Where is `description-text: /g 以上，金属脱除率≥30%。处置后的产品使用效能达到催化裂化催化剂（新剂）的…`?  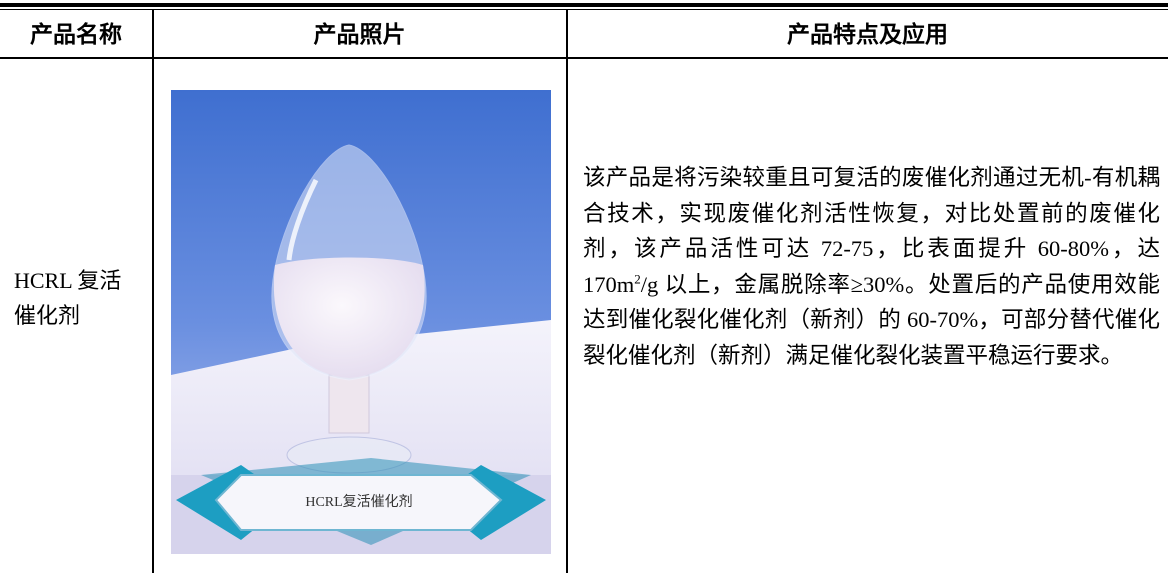 description-text: /g 以上，金属脱除率≥30%。处置后的产品使用效能达到催化裂化催化剂（新剂）的… is located at coordinates (871, 319).